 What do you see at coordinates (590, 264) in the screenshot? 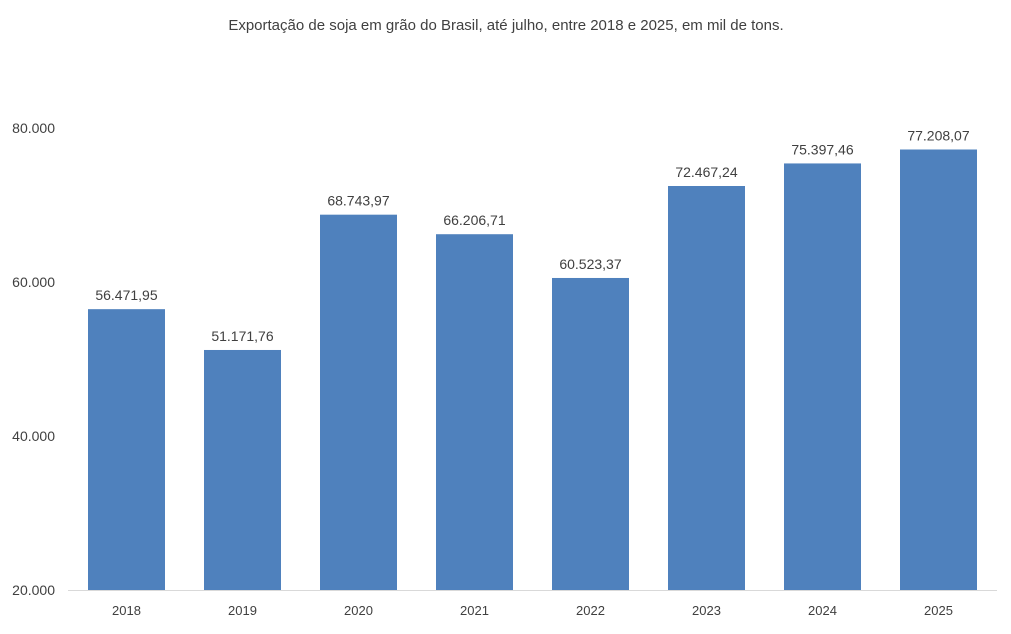
I see `data-label: 60.523,37` at bounding box center [590, 264].